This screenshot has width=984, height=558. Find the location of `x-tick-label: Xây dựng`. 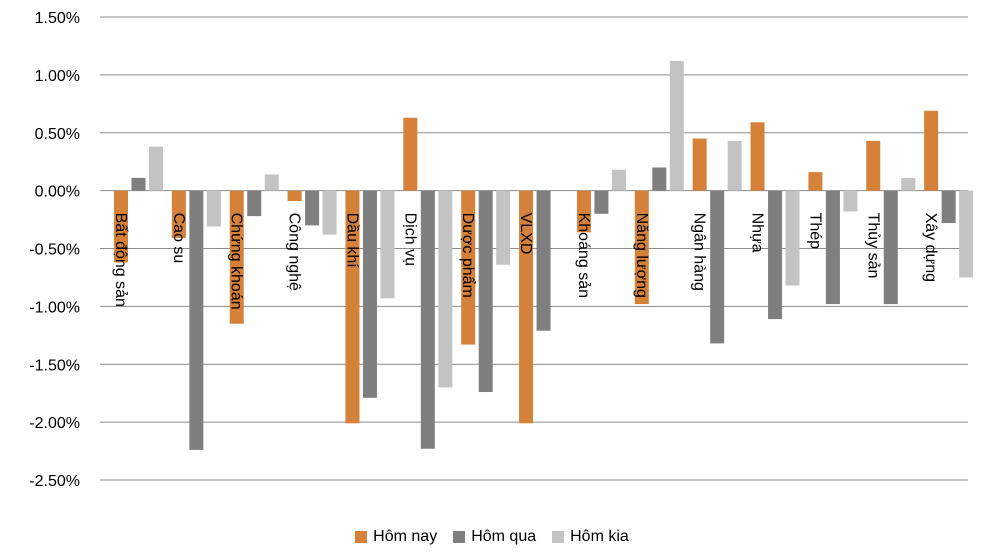

x-tick-label: Xây dựng is located at coordinates (930, 247).